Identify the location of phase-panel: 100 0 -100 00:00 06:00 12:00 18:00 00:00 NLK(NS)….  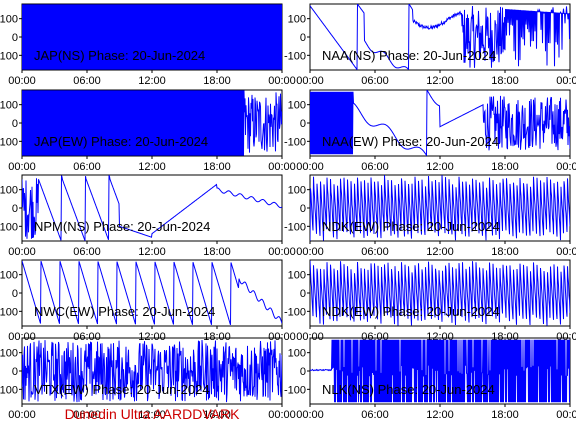
(430, 379).